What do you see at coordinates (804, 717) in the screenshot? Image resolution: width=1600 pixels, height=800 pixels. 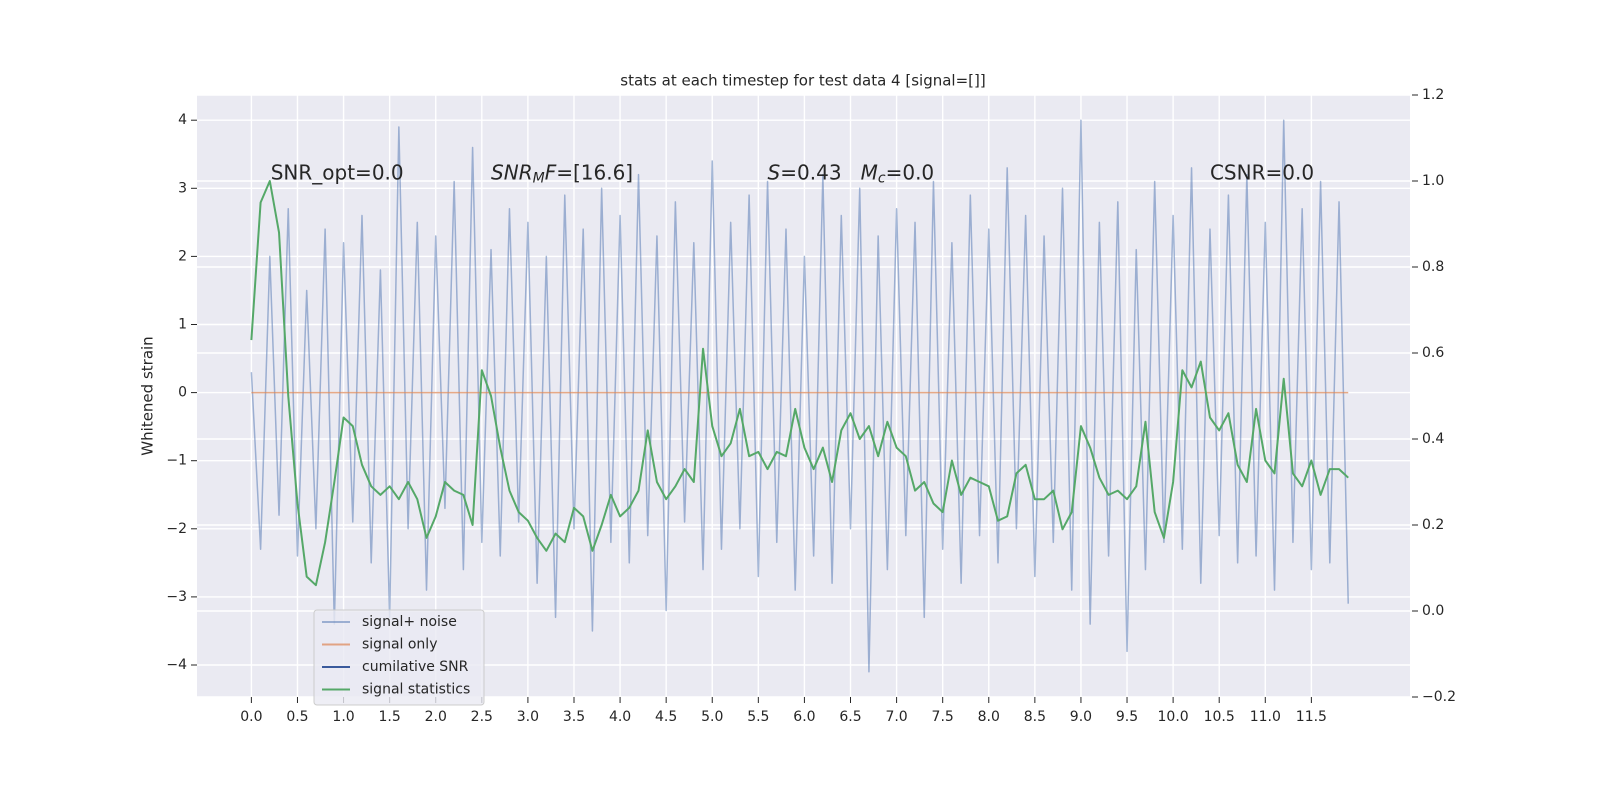 I see `x-tick-label: 6.0` at bounding box center [804, 717].